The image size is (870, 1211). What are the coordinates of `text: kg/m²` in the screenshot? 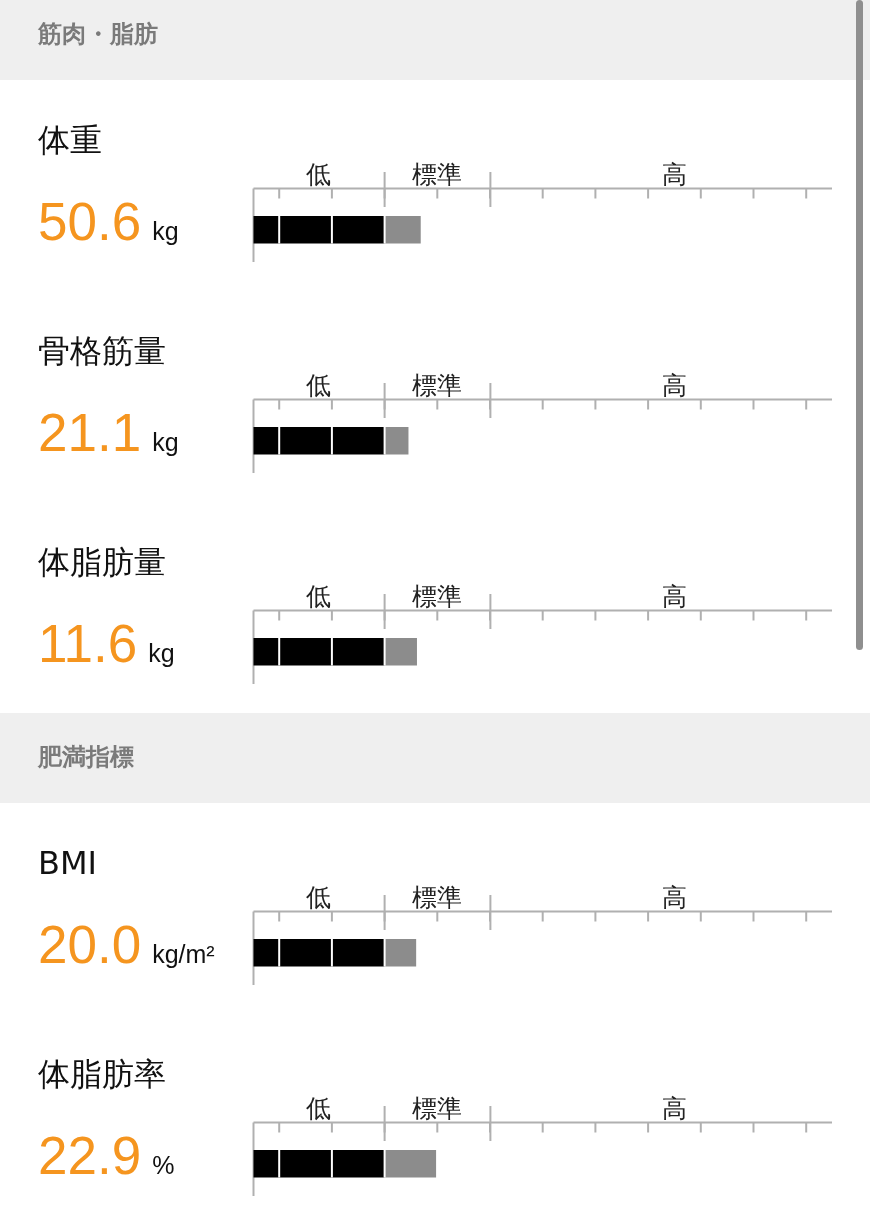 It's located at (183, 954).